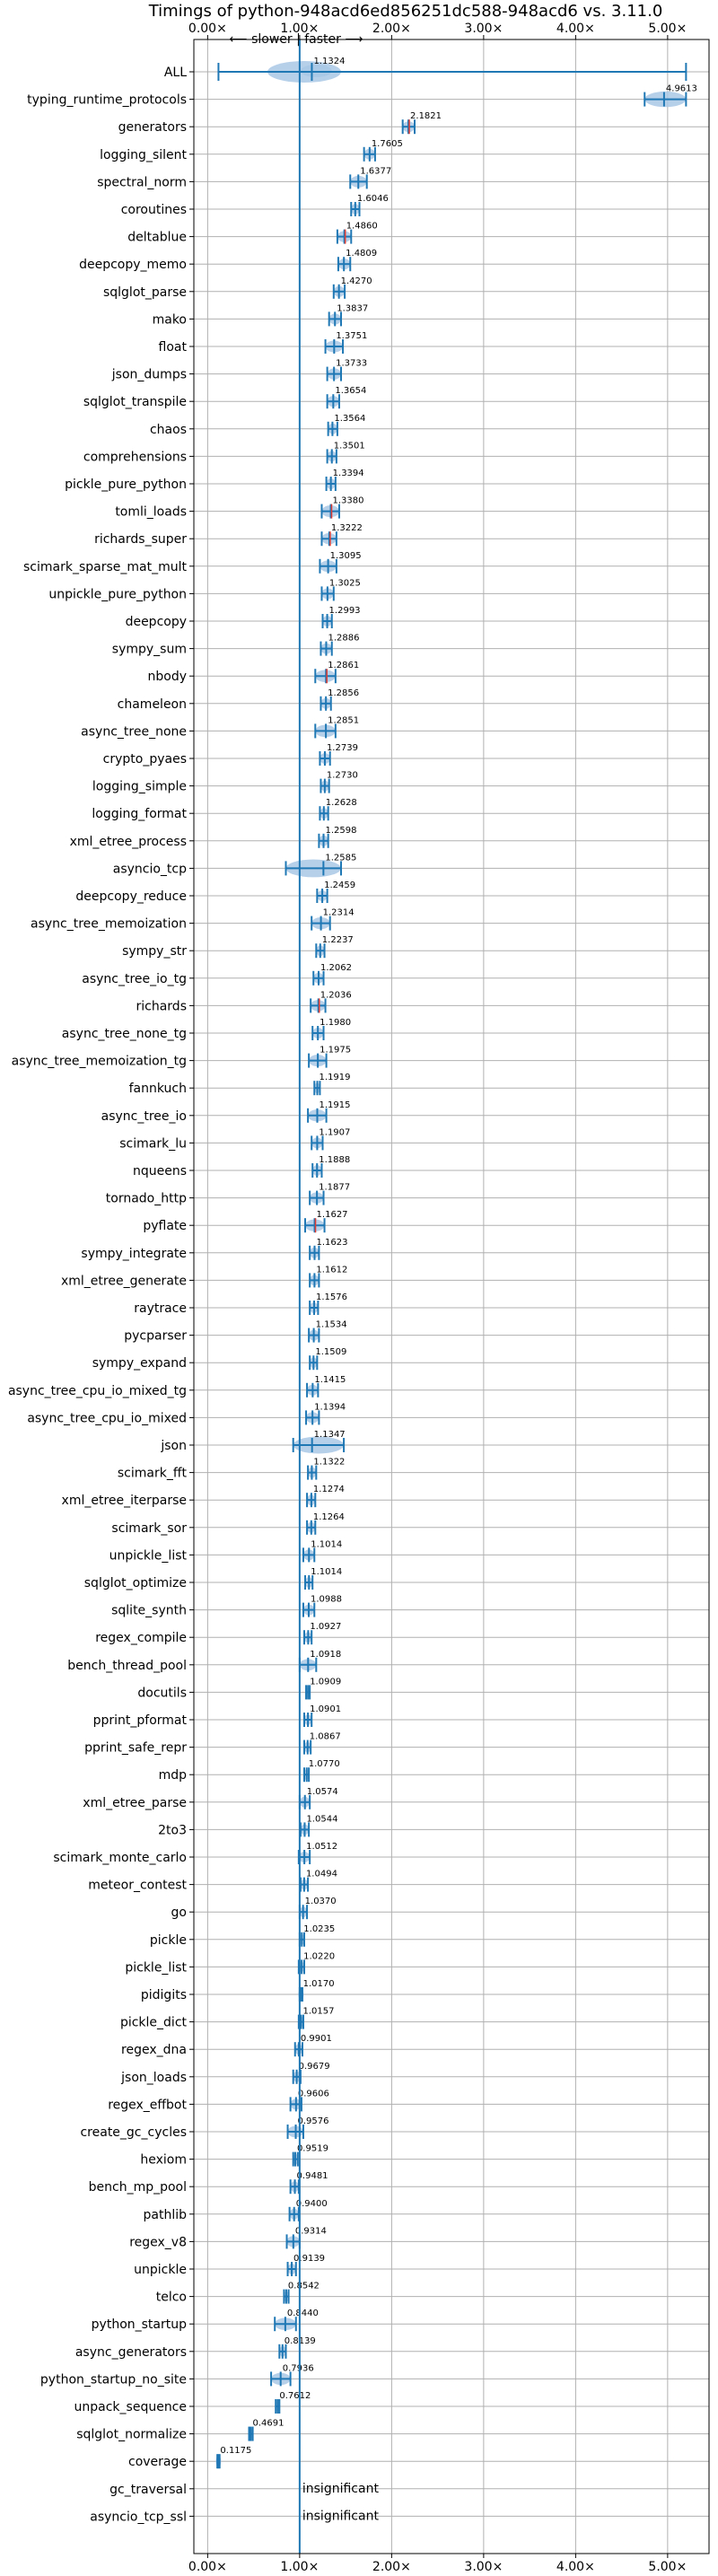 This screenshot has height=2576, width=718. I want to click on value-label: 1.2314, so click(339, 913).